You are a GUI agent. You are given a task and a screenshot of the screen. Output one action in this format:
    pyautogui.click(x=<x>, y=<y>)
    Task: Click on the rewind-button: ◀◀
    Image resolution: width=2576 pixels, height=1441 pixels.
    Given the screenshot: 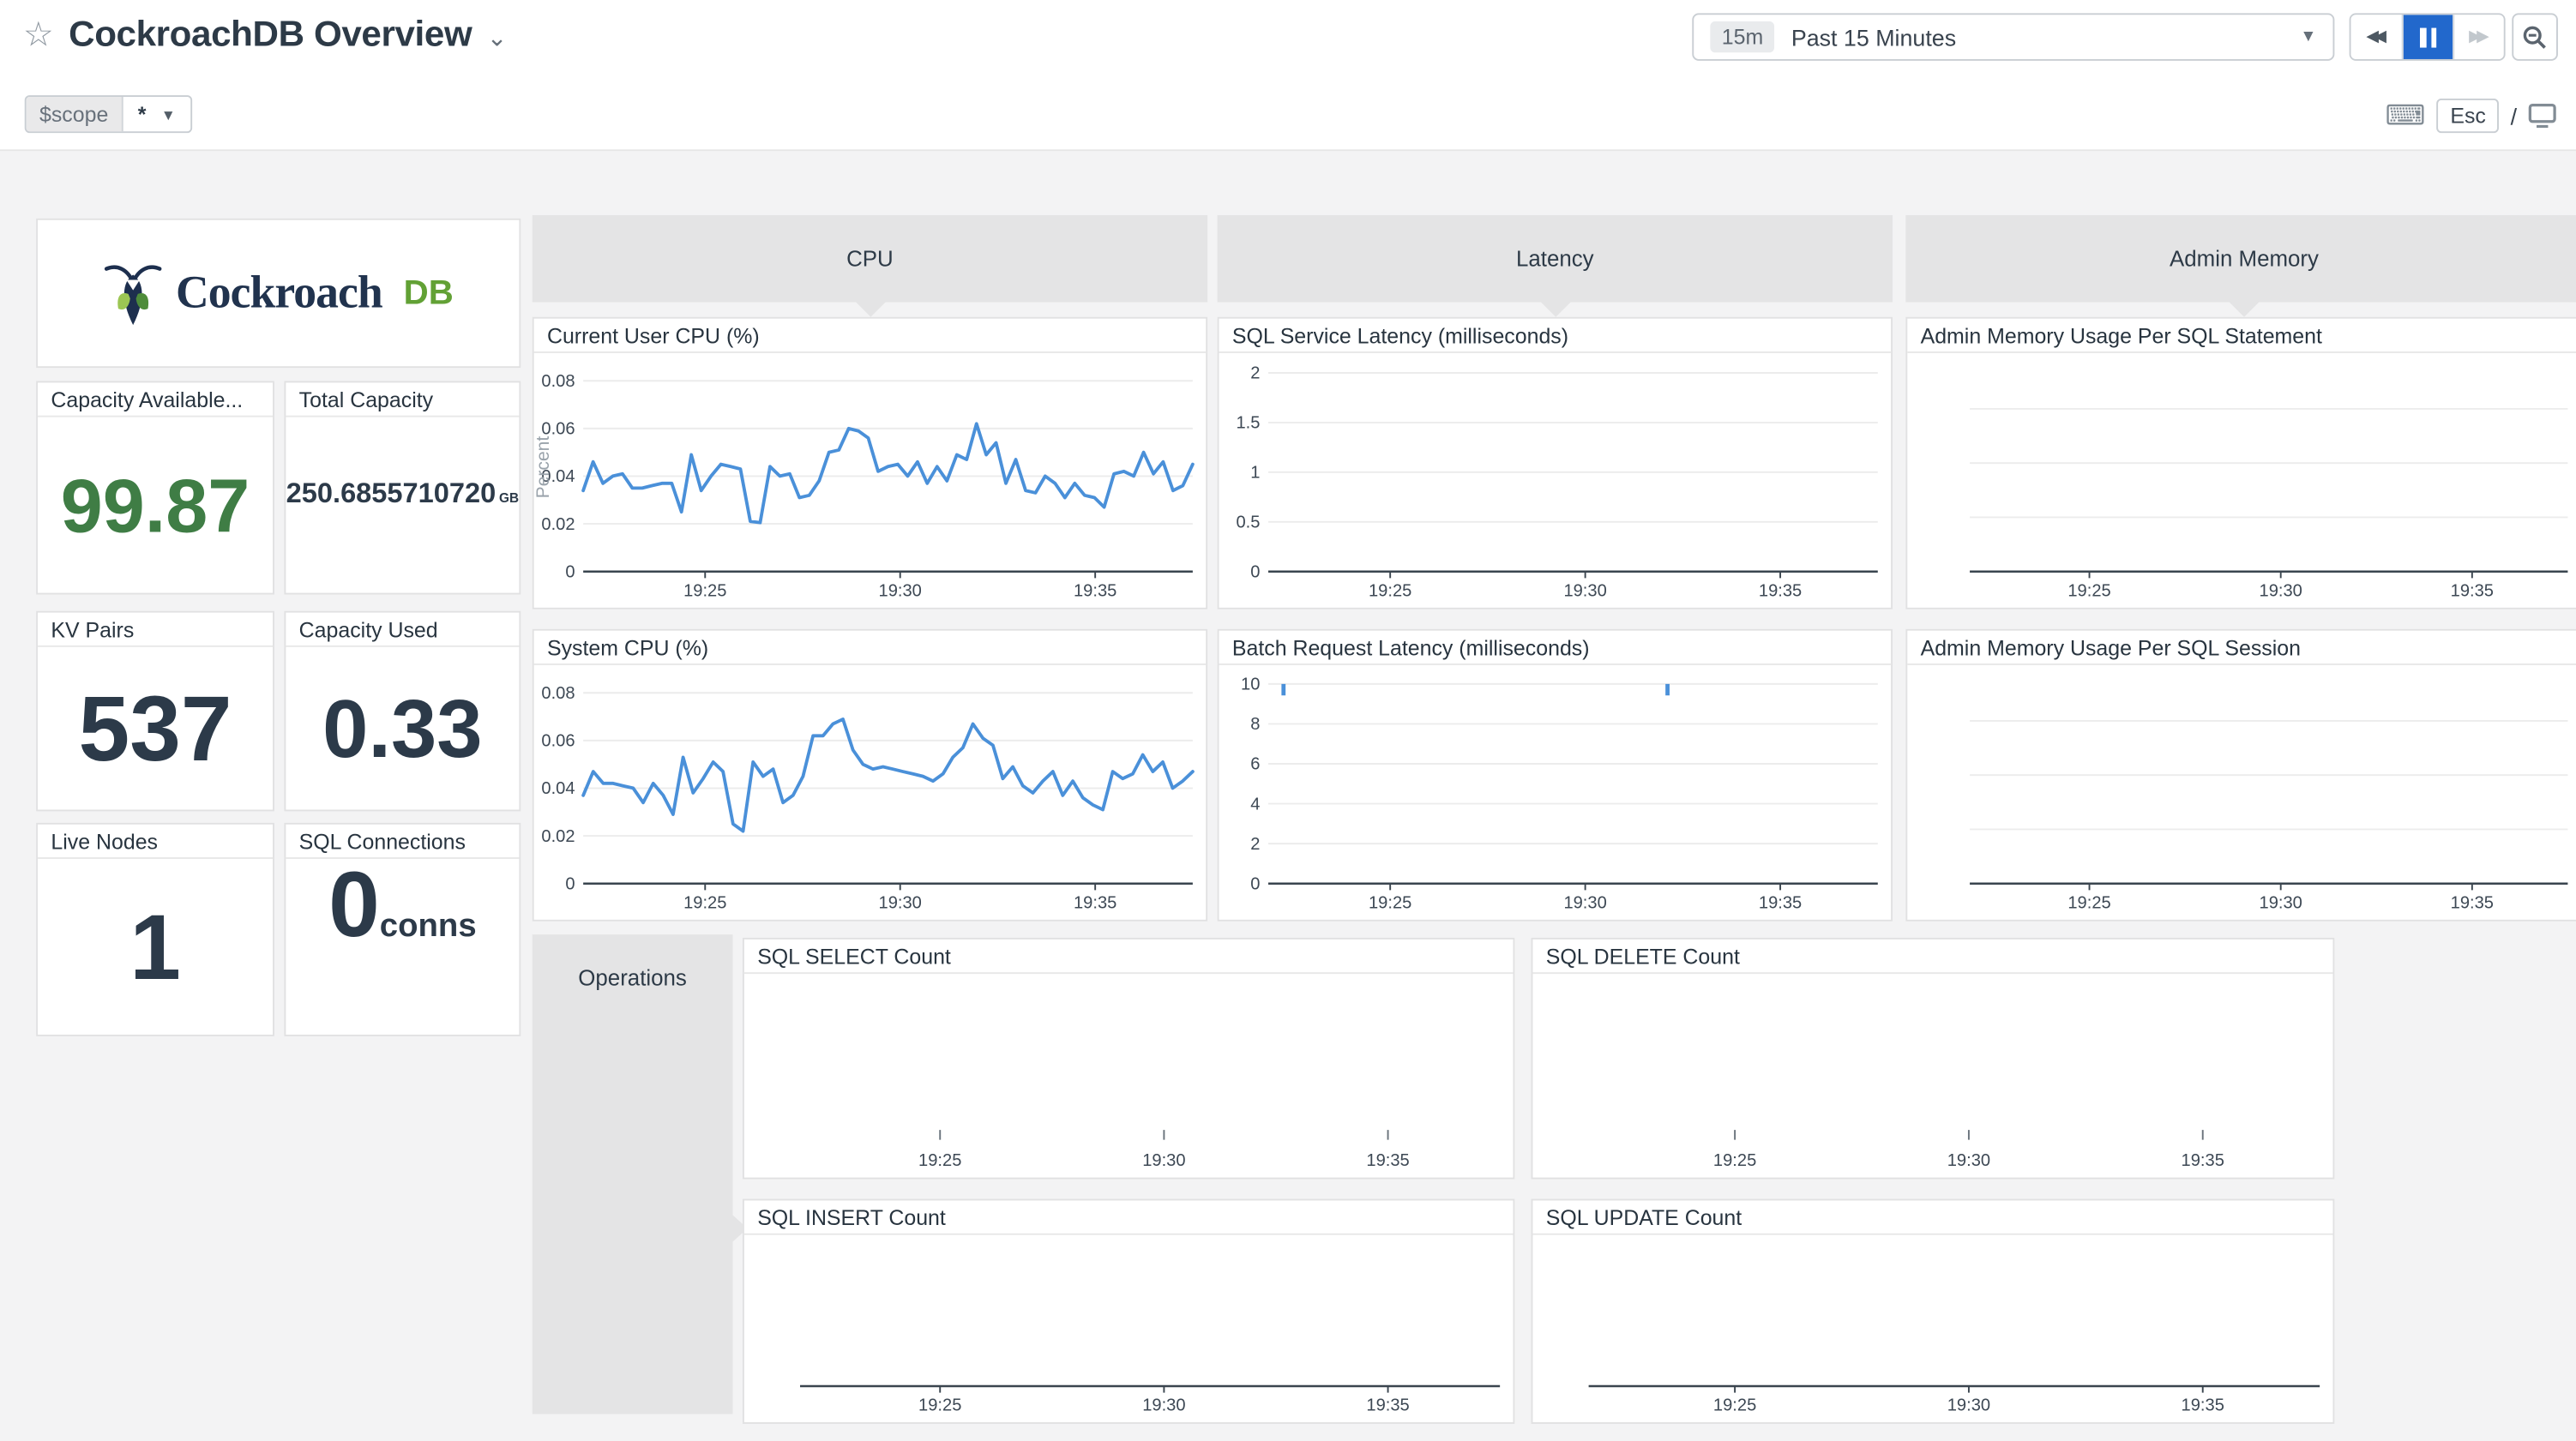 What is the action you would take?
    pyautogui.click(x=2376, y=37)
    